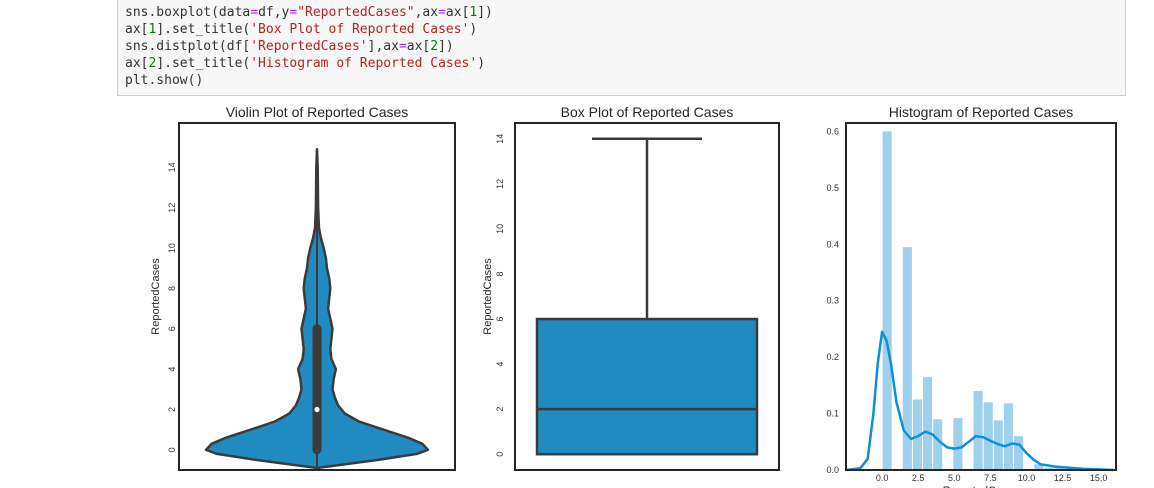 Image resolution: width=1154 pixels, height=488 pixels. What do you see at coordinates (832, 357) in the screenshot?
I see `y-tick-label: 0.2` at bounding box center [832, 357].